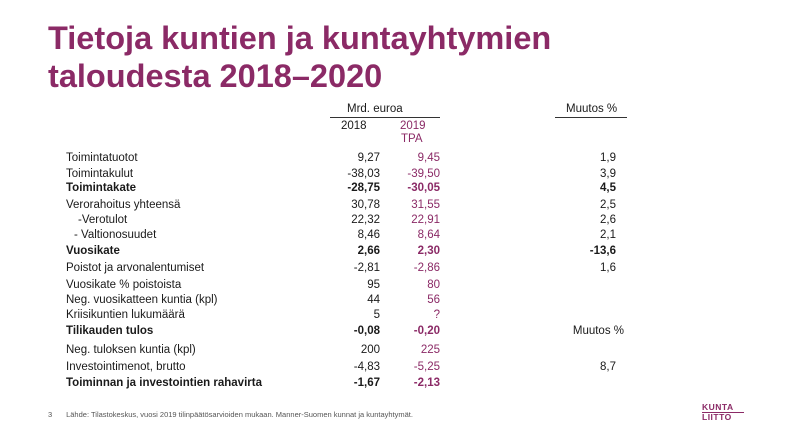 Image resolution: width=790 pixels, height=444 pixels. Describe the element at coordinates (100, 174) in the screenshot. I see `row-label: Toimintakulut` at that location.